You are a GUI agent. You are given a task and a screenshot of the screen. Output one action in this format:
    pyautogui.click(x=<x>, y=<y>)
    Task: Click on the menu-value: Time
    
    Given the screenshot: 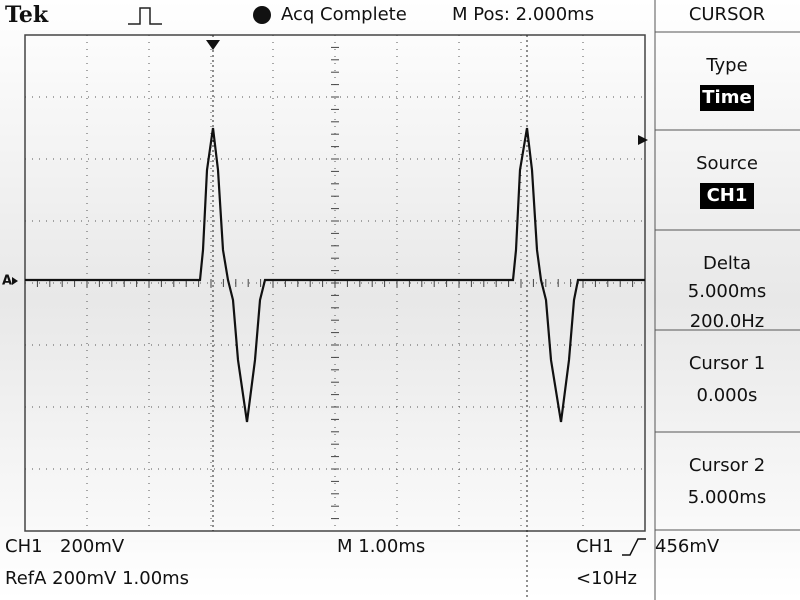 What is the action you would take?
    pyautogui.click(x=726, y=97)
    